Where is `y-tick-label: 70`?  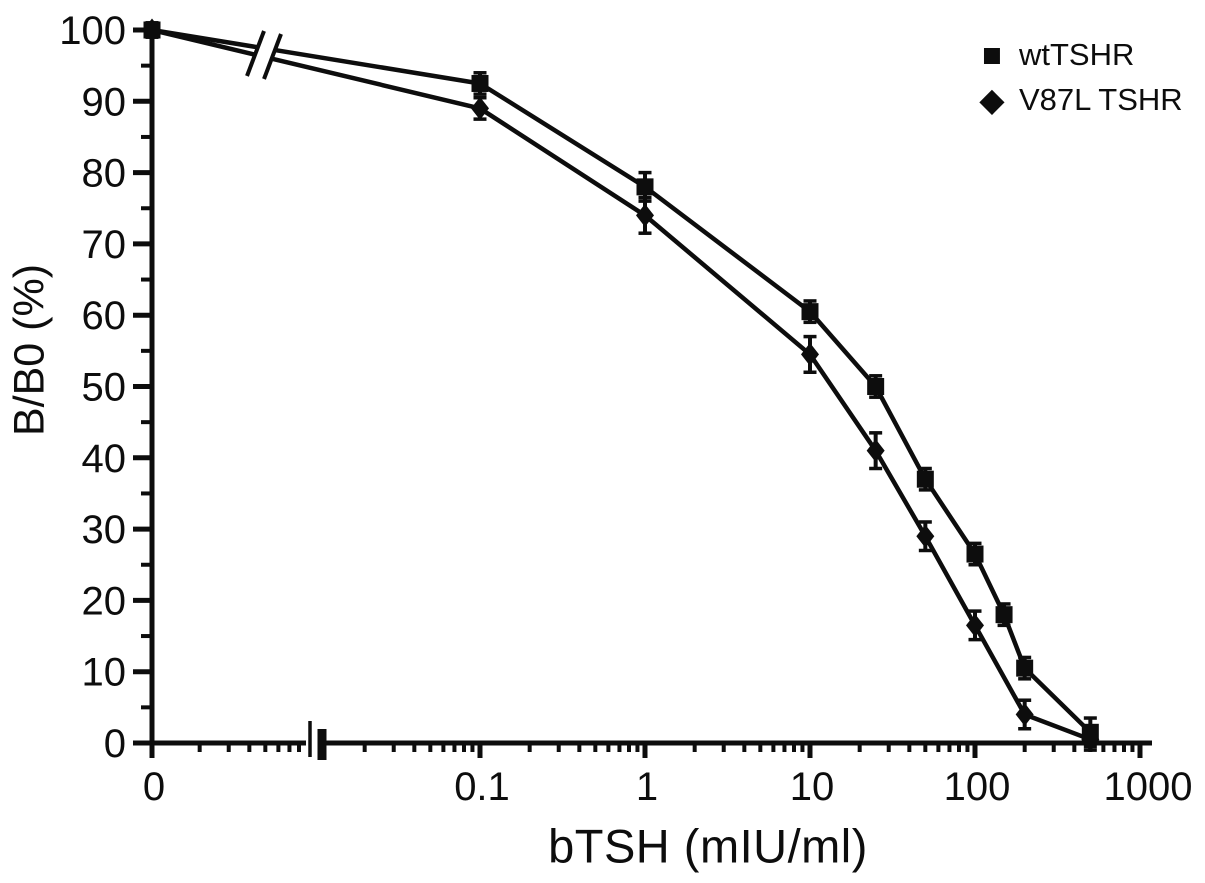 y-tick-label: 70 is located at coordinates (104, 245).